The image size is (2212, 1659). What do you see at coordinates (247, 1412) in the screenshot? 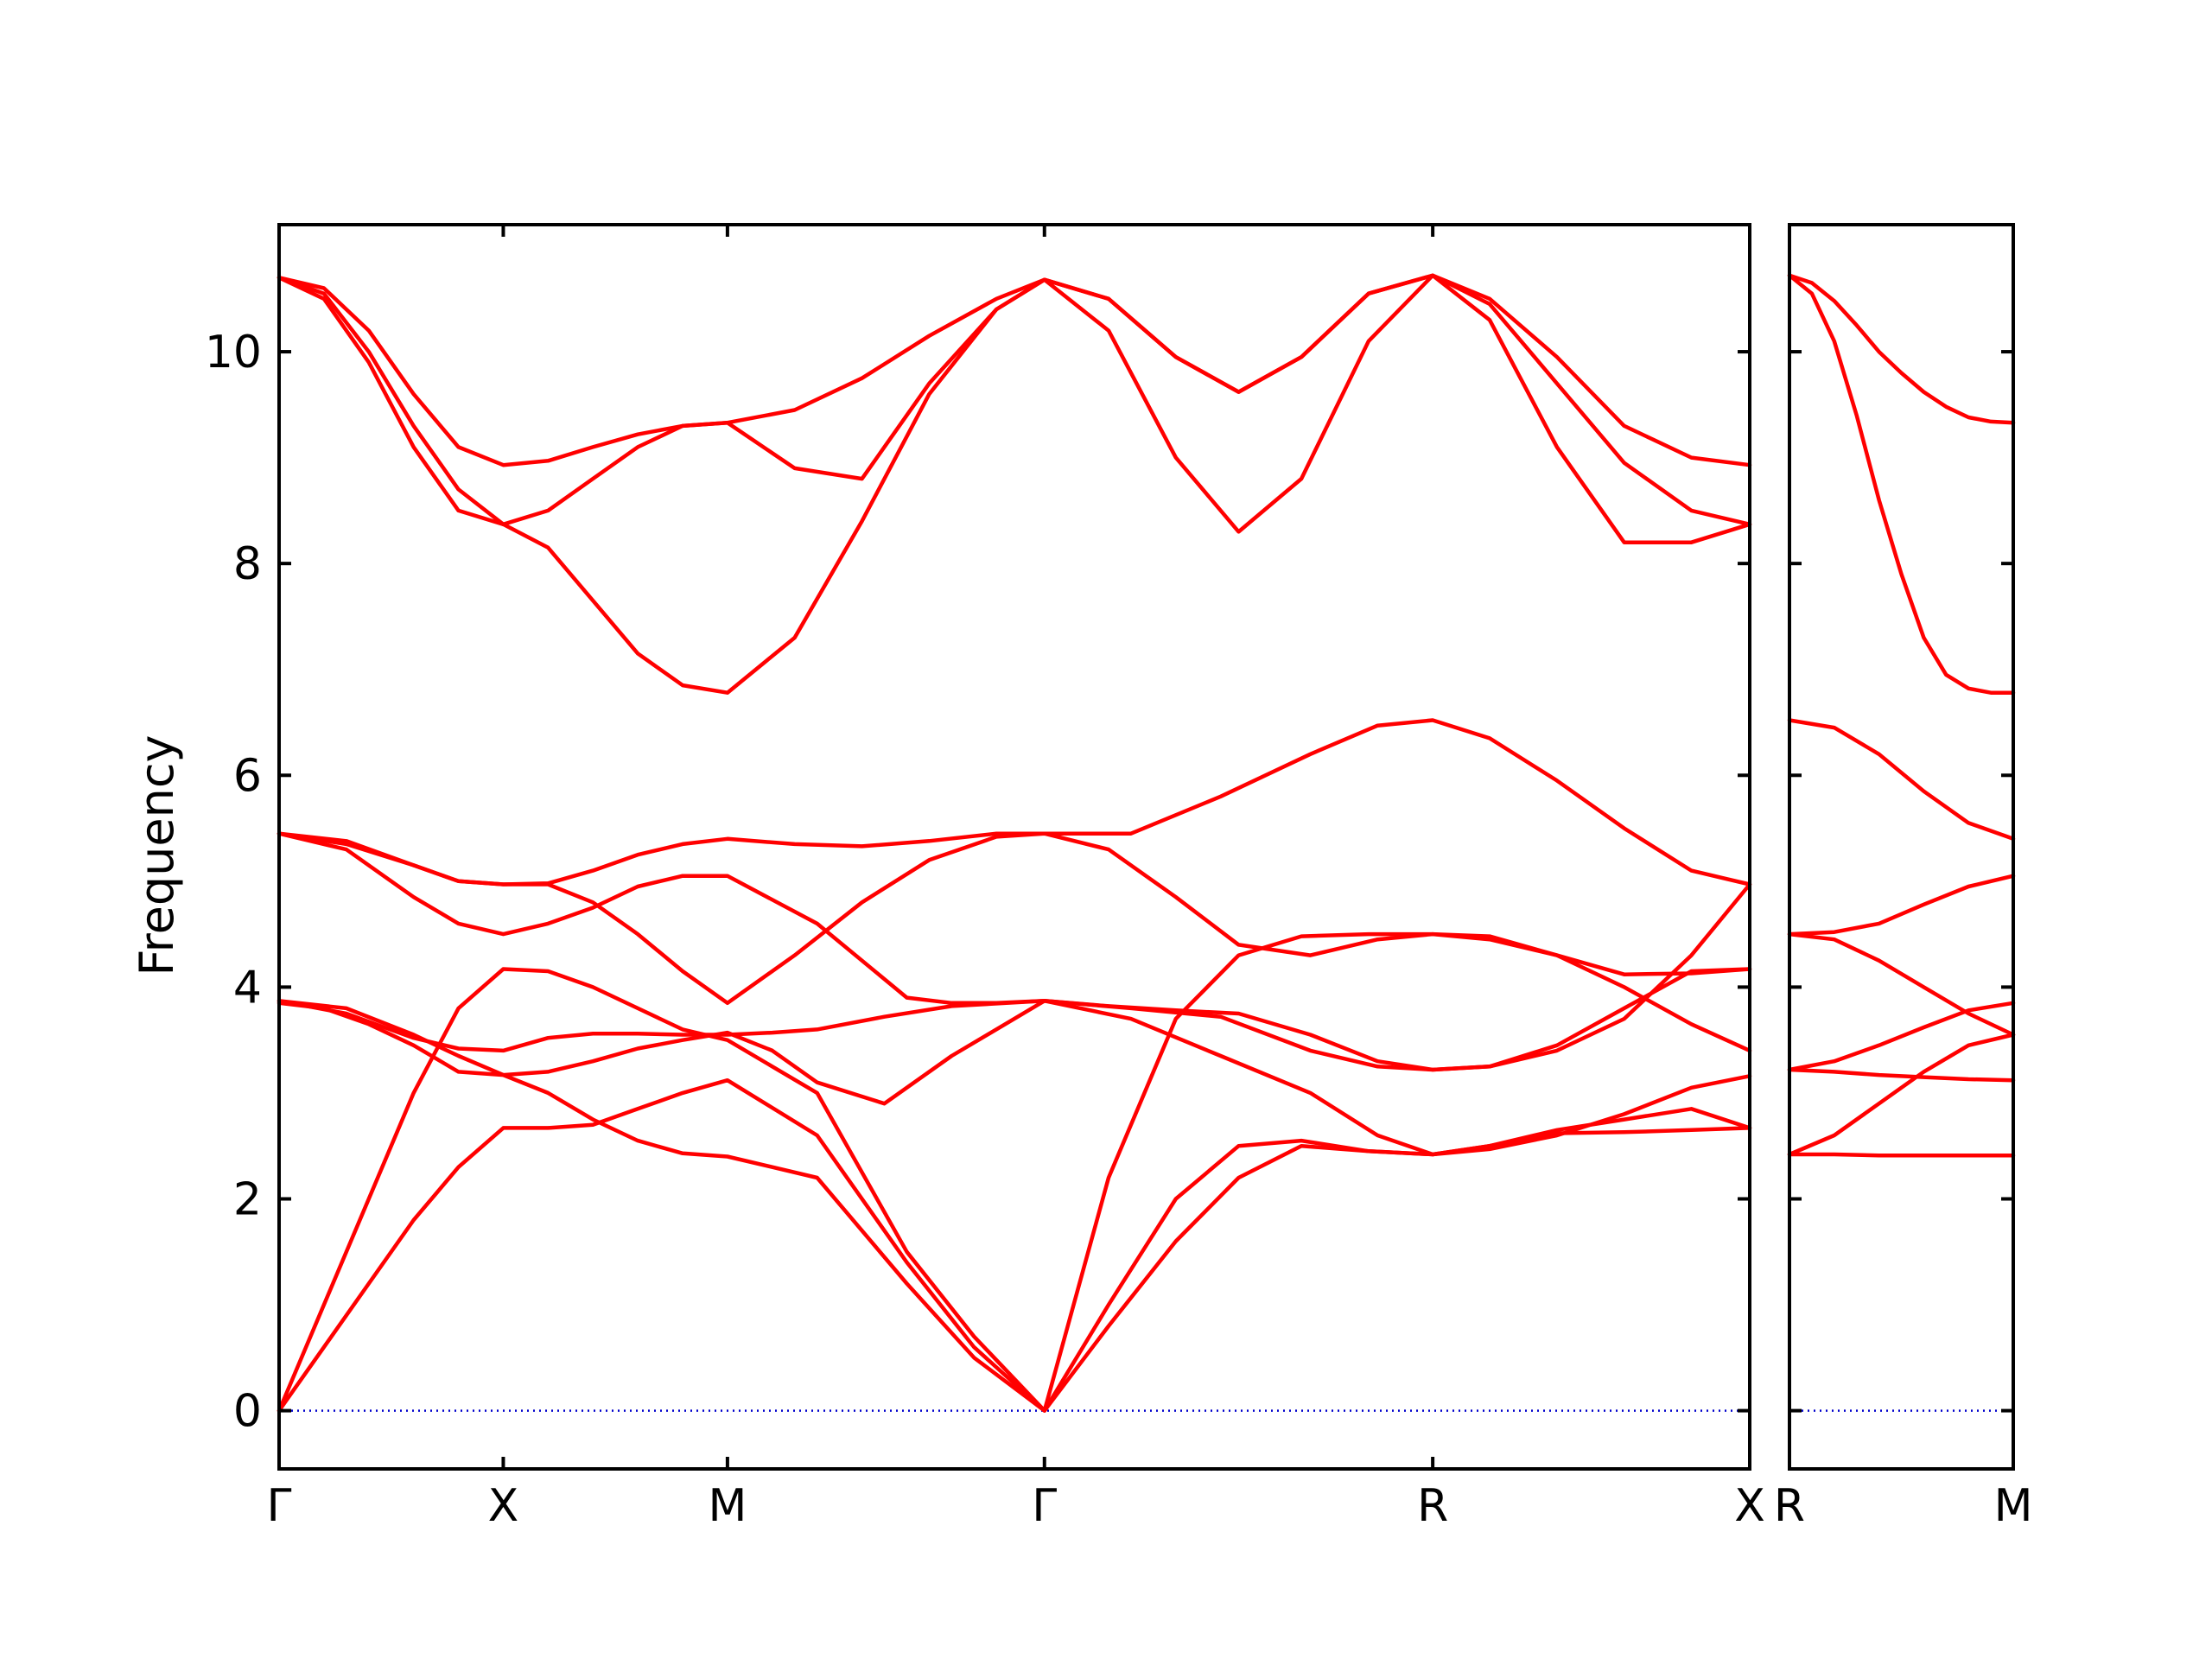
I see `y-tick-label: 0` at bounding box center [247, 1412].